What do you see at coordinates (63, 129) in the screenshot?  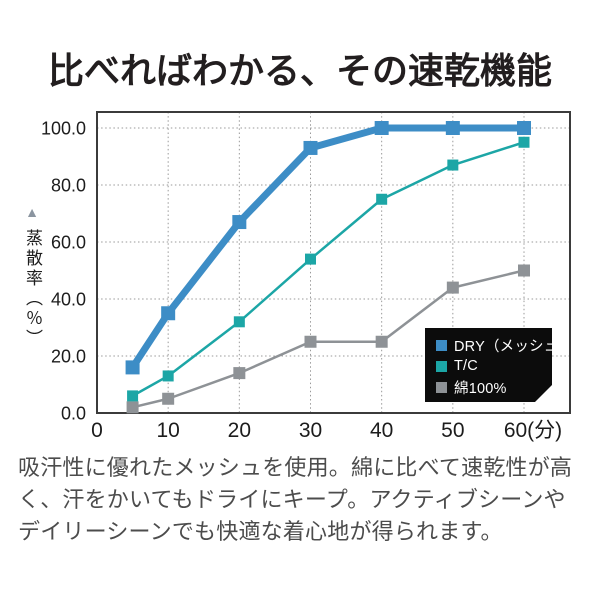 I see `y-tick-label: 100.0` at bounding box center [63, 129].